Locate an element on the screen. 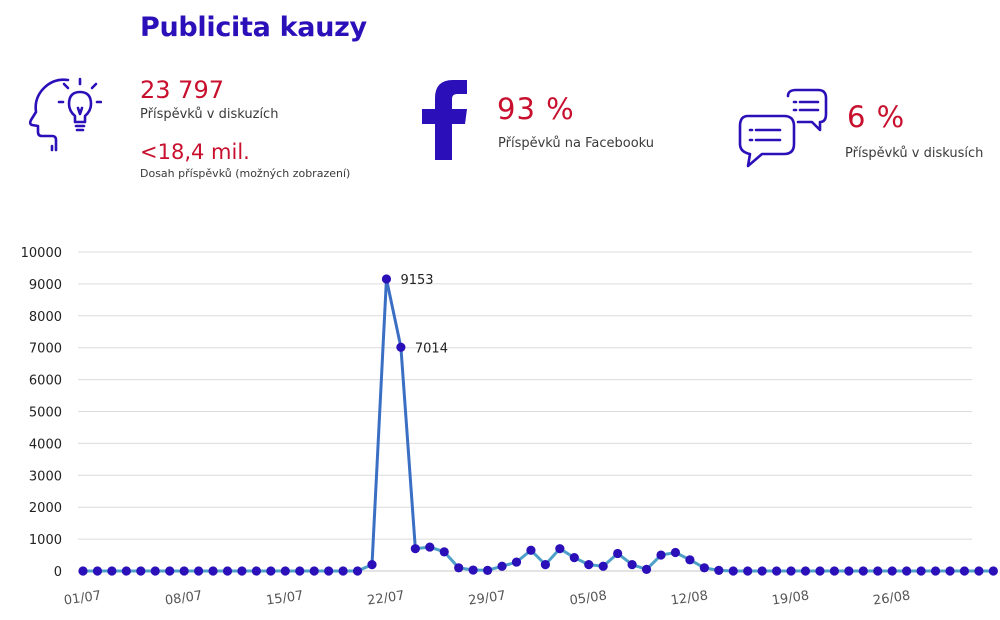  reach-value: <18,4 mil. is located at coordinates (195, 152).